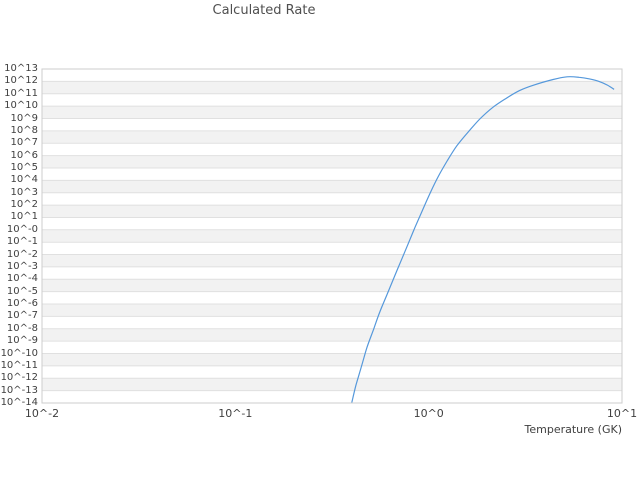 The width and height of the screenshot is (640, 480). What do you see at coordinates (19, 402) in the screenshot?
I see `y-tick-label: 10^-14` at bounding box center [19, 402].